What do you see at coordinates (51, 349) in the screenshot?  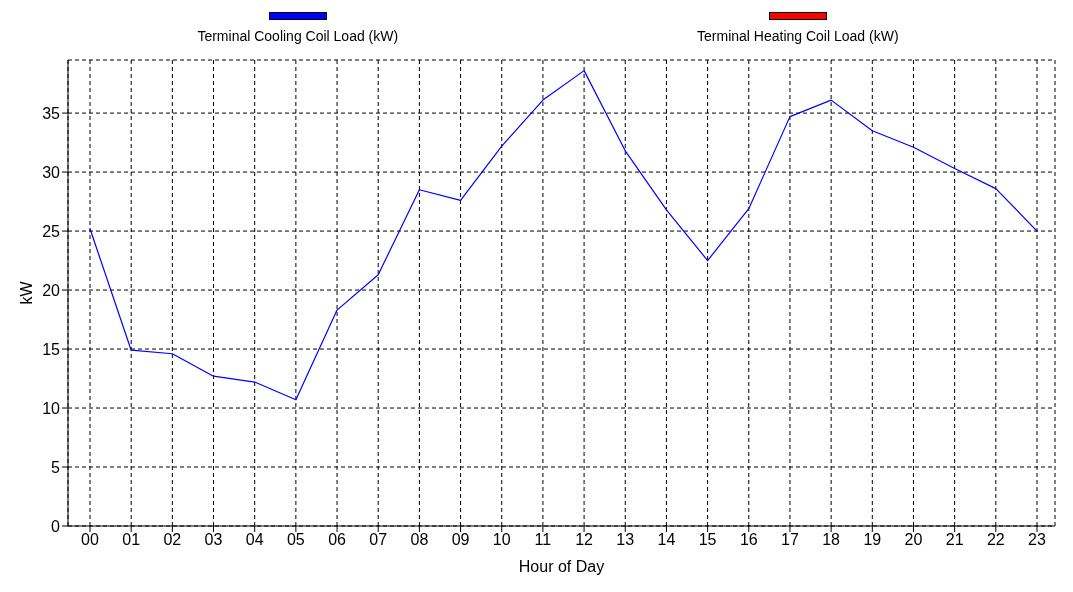 I see `y-tick-label: 15` at bounding box center [51, 349].